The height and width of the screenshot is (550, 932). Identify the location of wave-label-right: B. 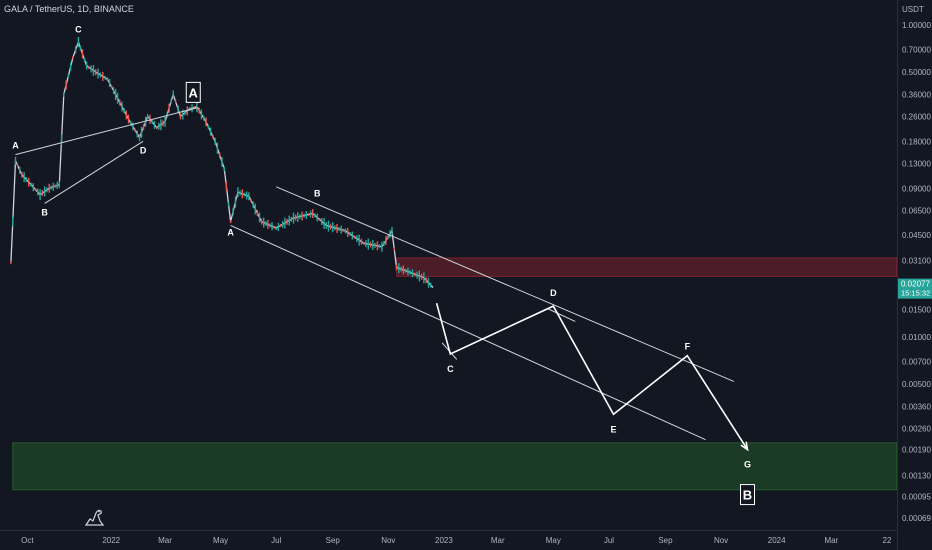
(317, 193).